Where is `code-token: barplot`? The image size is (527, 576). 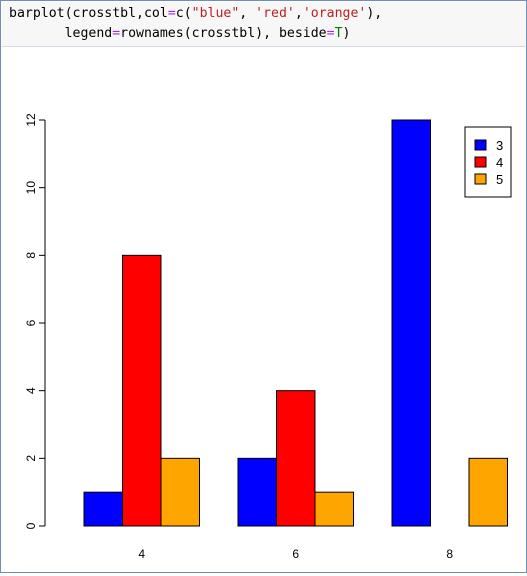 code-token: barplot is located at coordinates (37, 13).